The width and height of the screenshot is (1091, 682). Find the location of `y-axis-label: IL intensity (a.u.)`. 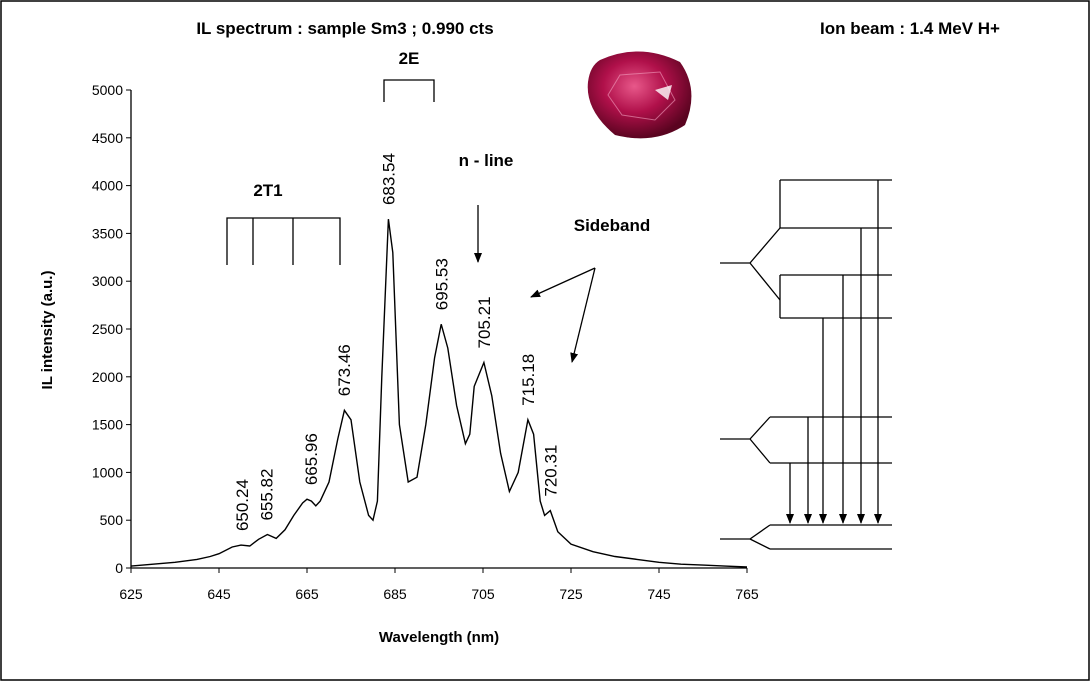

y-axis-label: IL intensity (a.u.) is located at coordinates (47, 330).